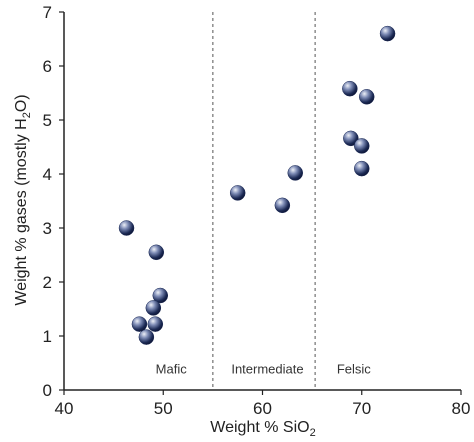 Image resolution: width=474 pixels, height=442 pixels. What do you see at coordinates (313, 433) in the screenshot?
I see `x-axis-title-subscript: 2` at bounding box center [313, 433].